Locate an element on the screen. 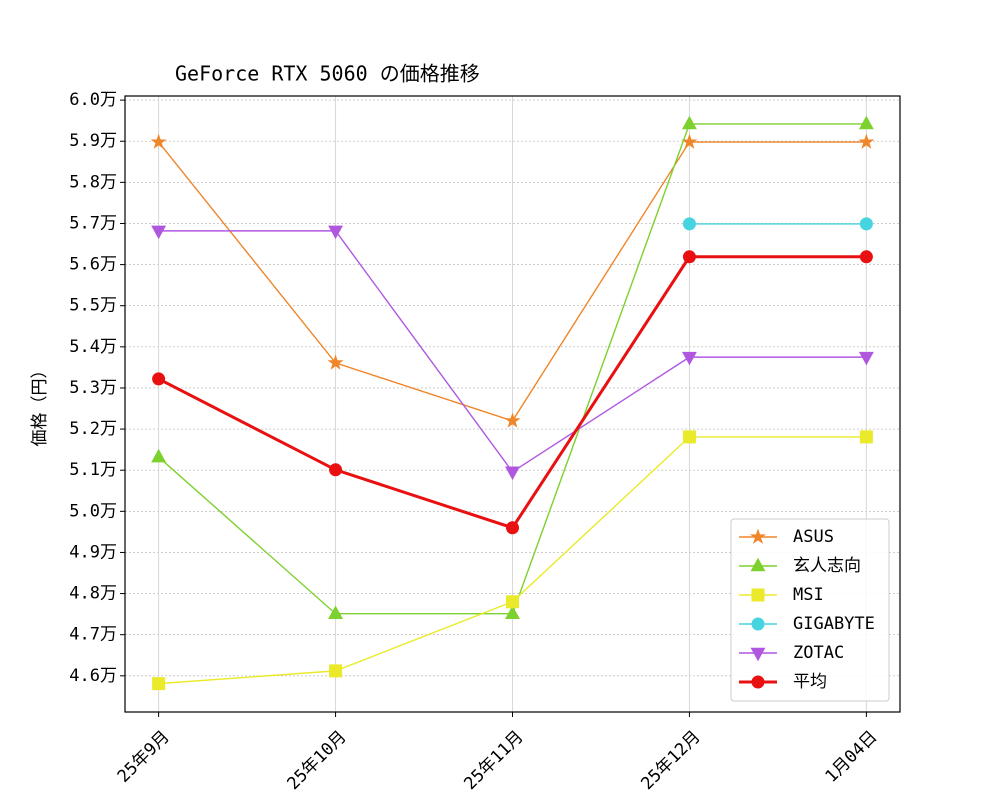  x-tick-label: 25年10月 is located at coordinates (316, 760).